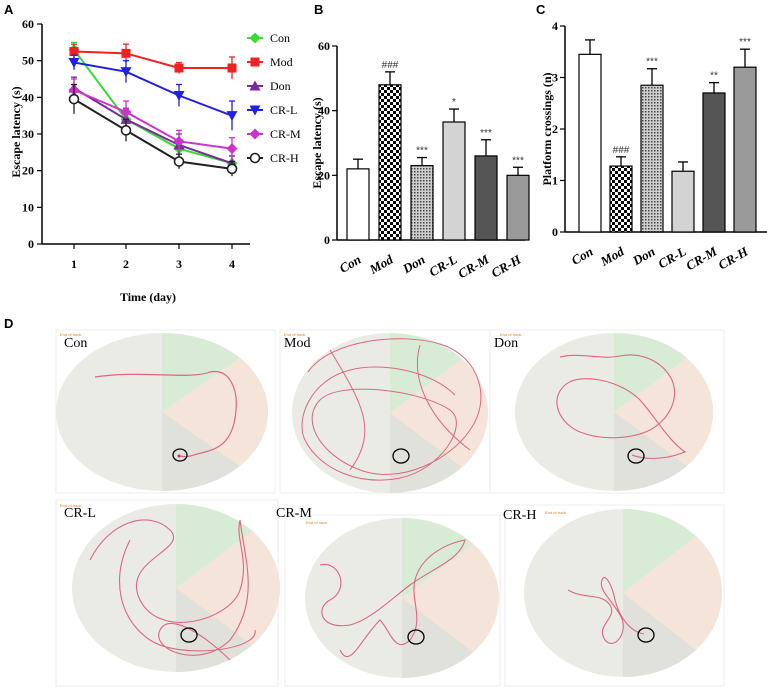 The image size is (767, 689). What do you see at coordinates (28, 171) in the screenshot?
I see `y-tick-label: 20` at bounding box center [28, 171].